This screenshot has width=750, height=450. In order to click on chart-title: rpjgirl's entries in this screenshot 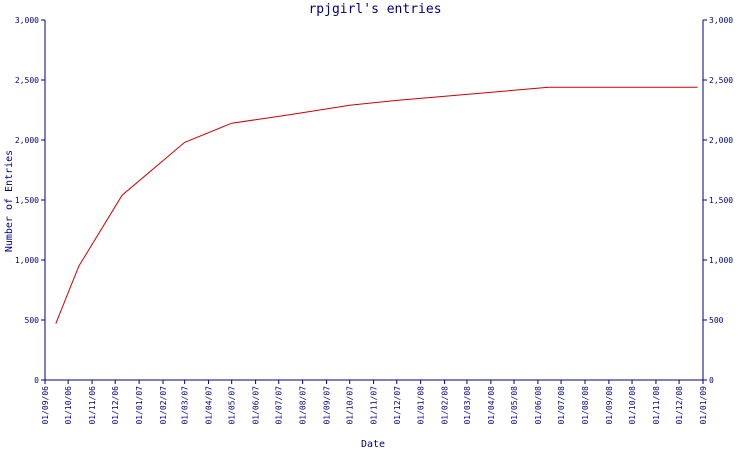, I will do `click(374, 9)`.